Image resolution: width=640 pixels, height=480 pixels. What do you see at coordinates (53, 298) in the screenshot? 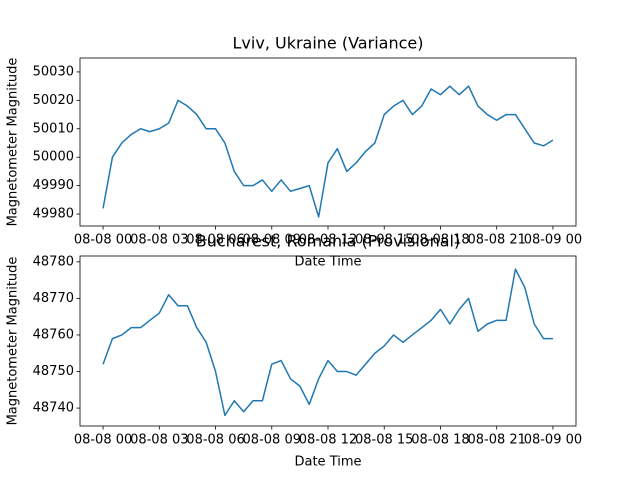
I see `y-tick-label: 48770` at bounding box center [53, 298].